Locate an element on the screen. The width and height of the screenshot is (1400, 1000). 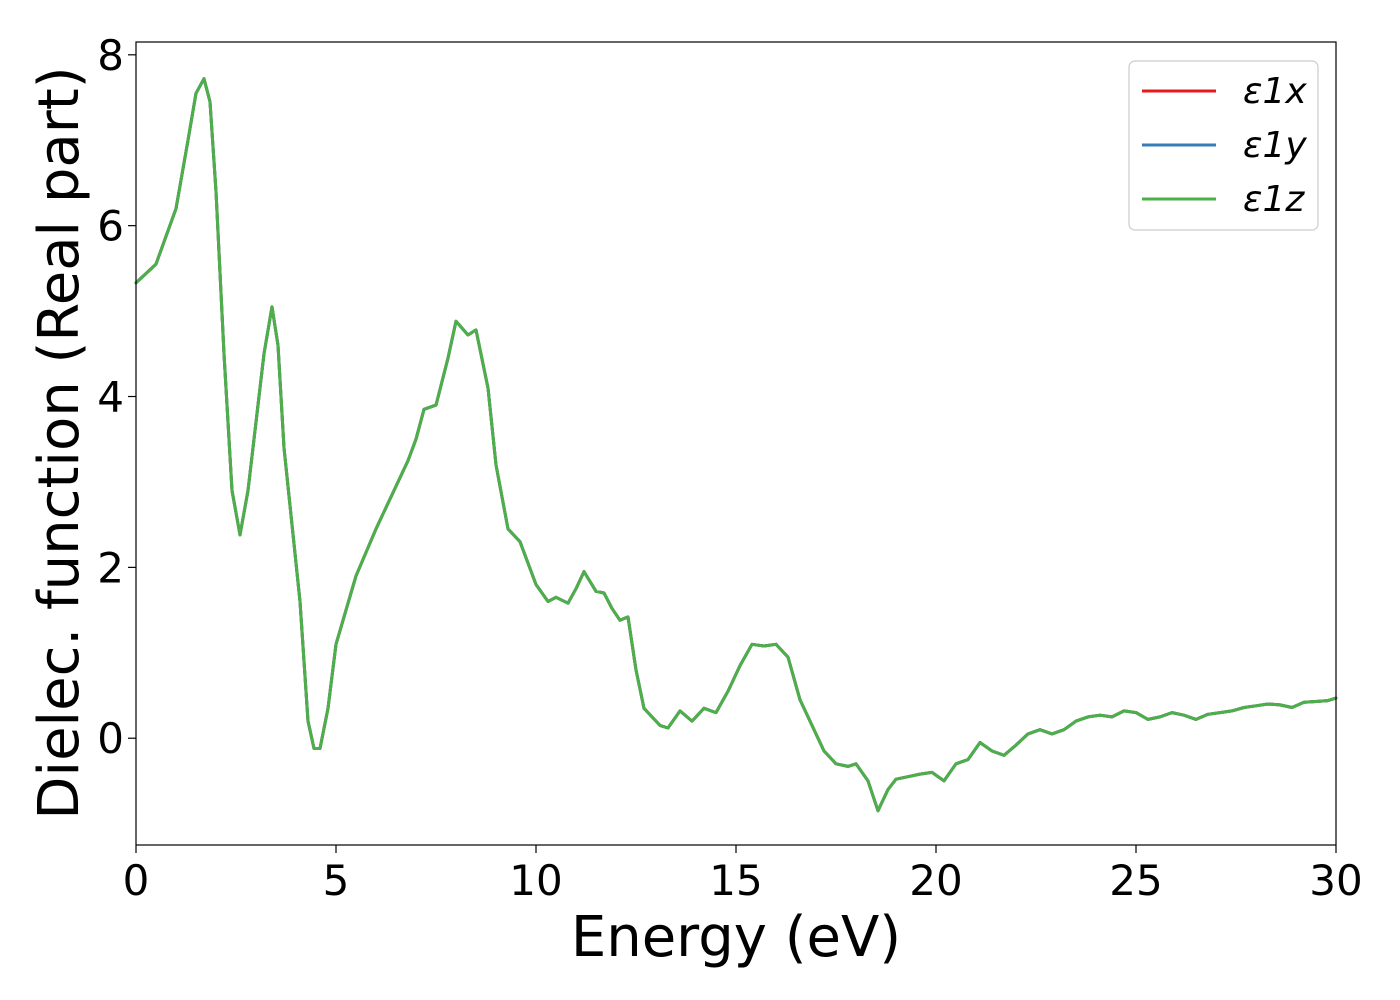
y-tick-label: 2 is located at coordinates (110, 567).